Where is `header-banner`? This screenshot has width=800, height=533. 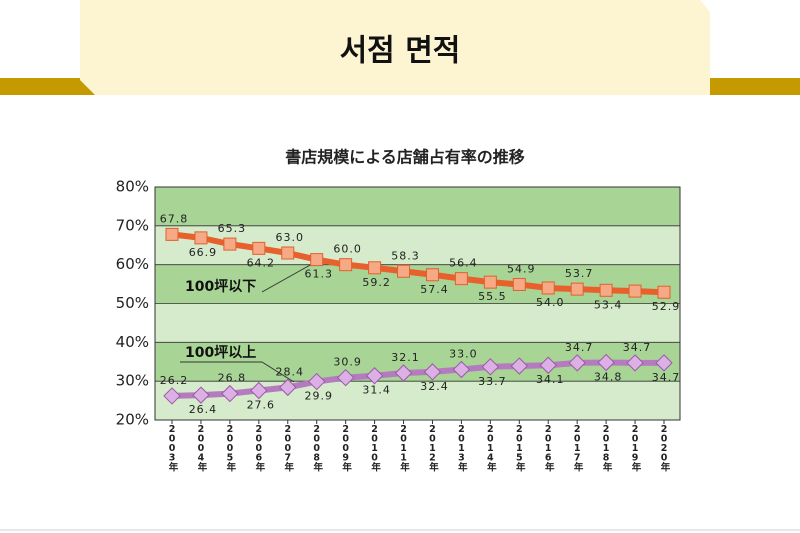
header-banner is located at coordinates (395, 47).